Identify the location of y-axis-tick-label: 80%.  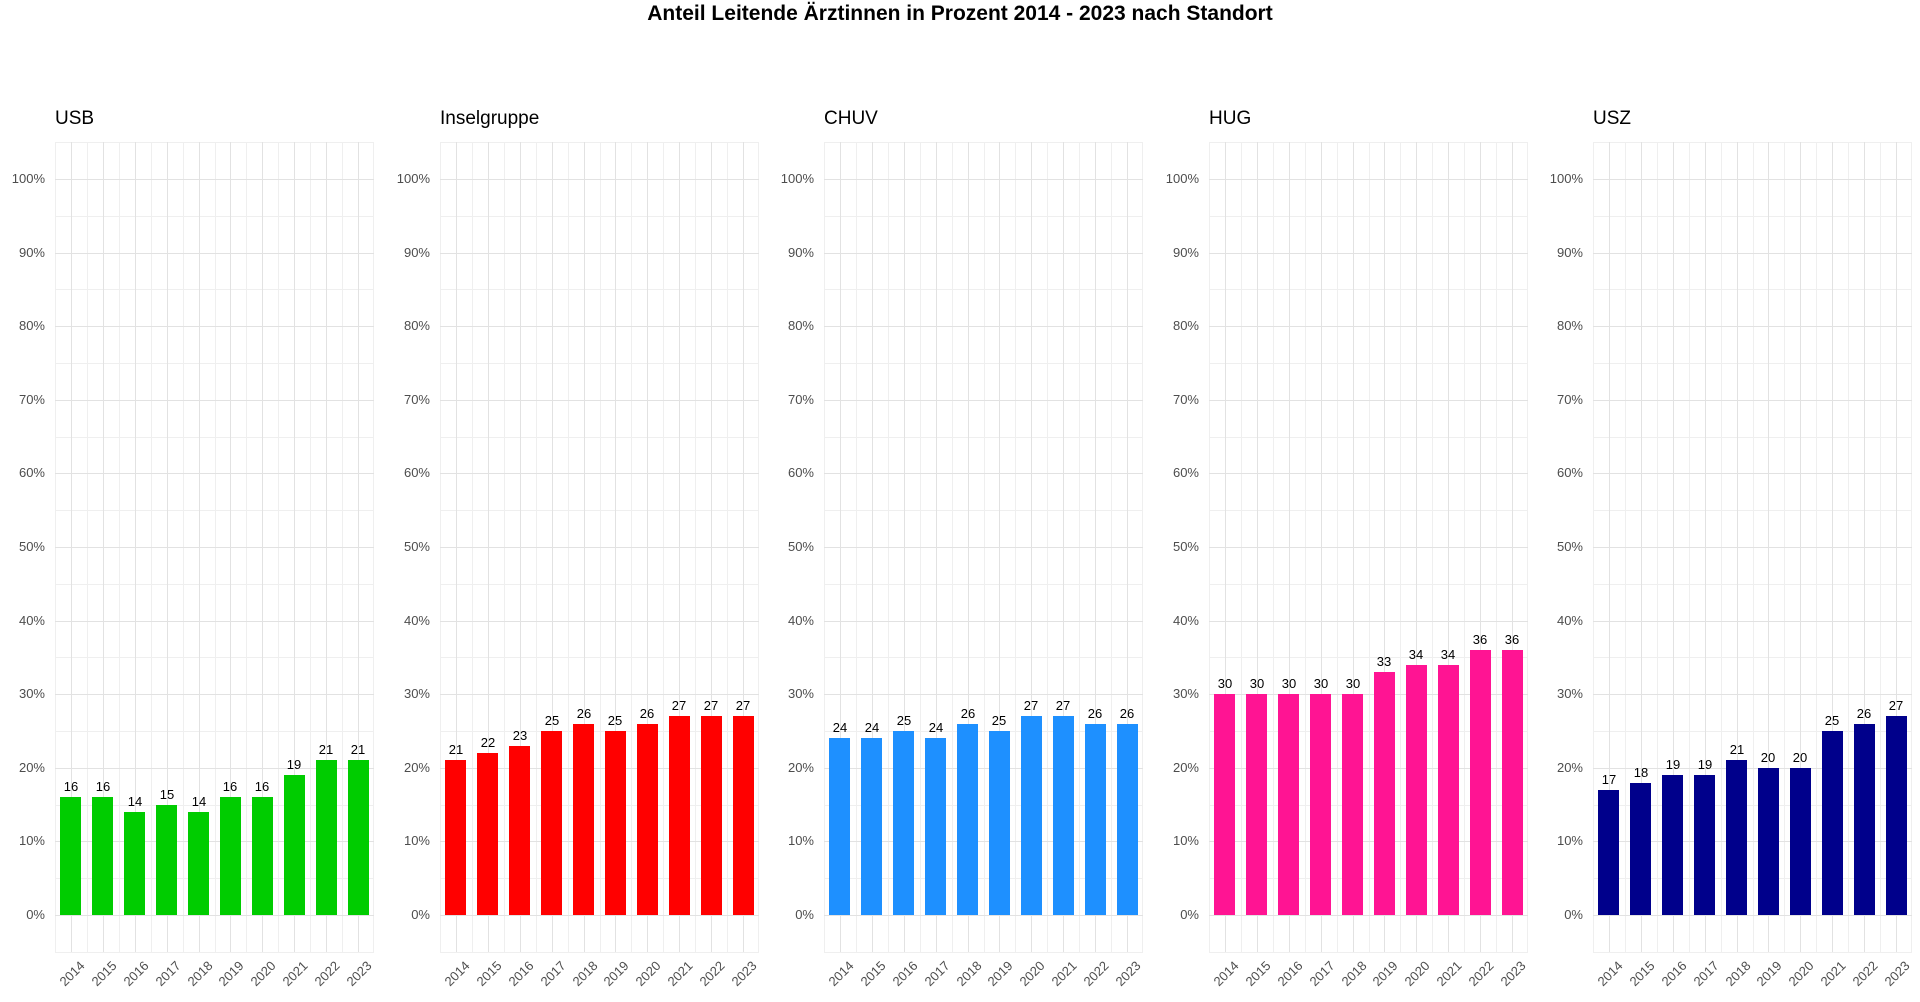
(1569, 326).